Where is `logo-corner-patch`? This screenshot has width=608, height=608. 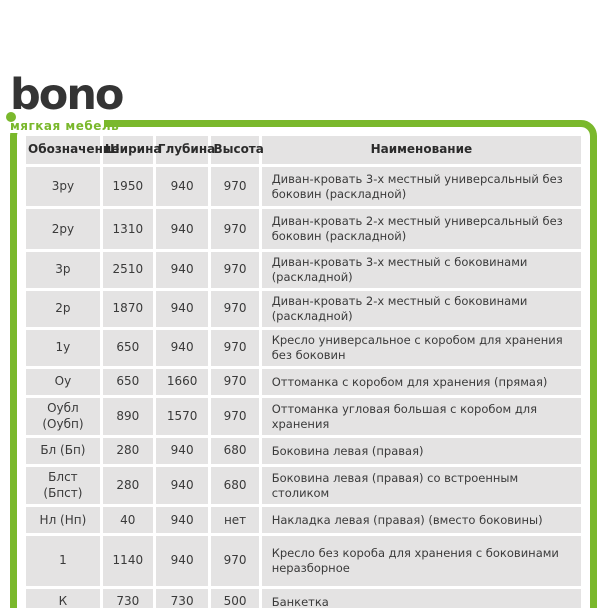
logo-corner-patch is located at coordinates (52, 118).